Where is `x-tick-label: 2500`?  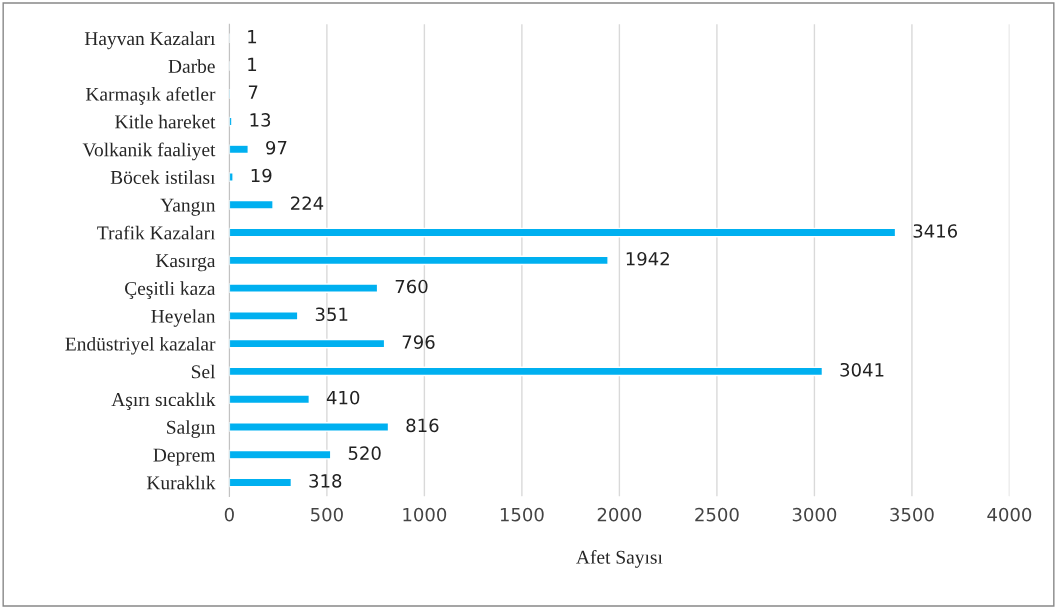 x-tick-label: 2500 is located at coordinates (717, 514).